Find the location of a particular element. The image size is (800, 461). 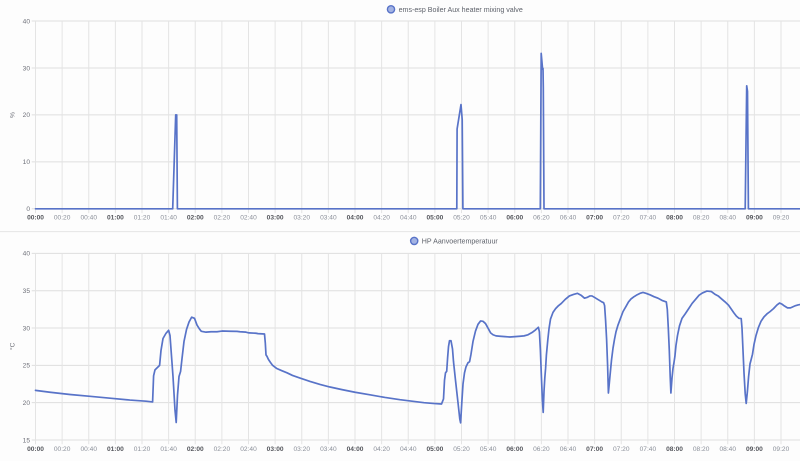

svg-text: HP Aanvoertemperatuur is located at coordinates (460, 242).